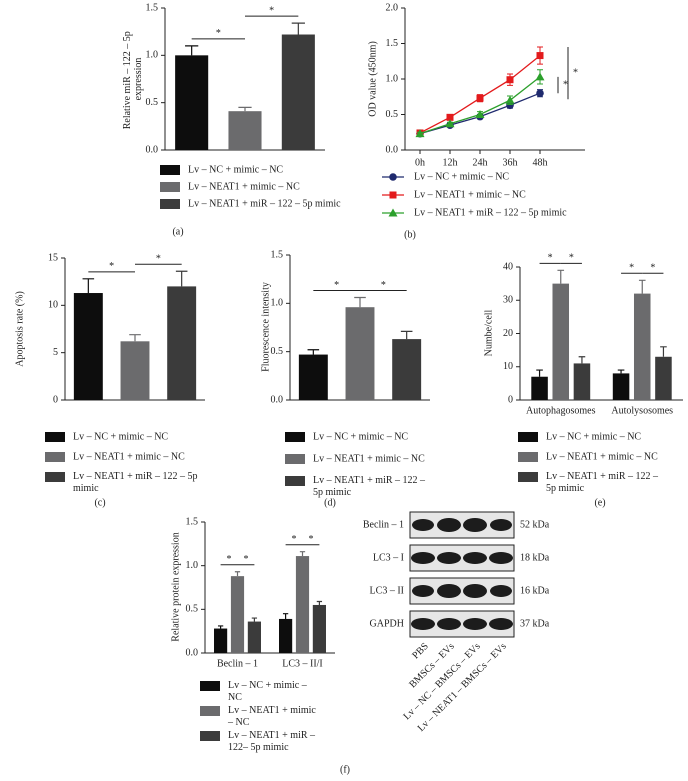  Describe the element at coordinates (387, 623) in the screenshot. I see `blot-protein: GAPDH` at that location.